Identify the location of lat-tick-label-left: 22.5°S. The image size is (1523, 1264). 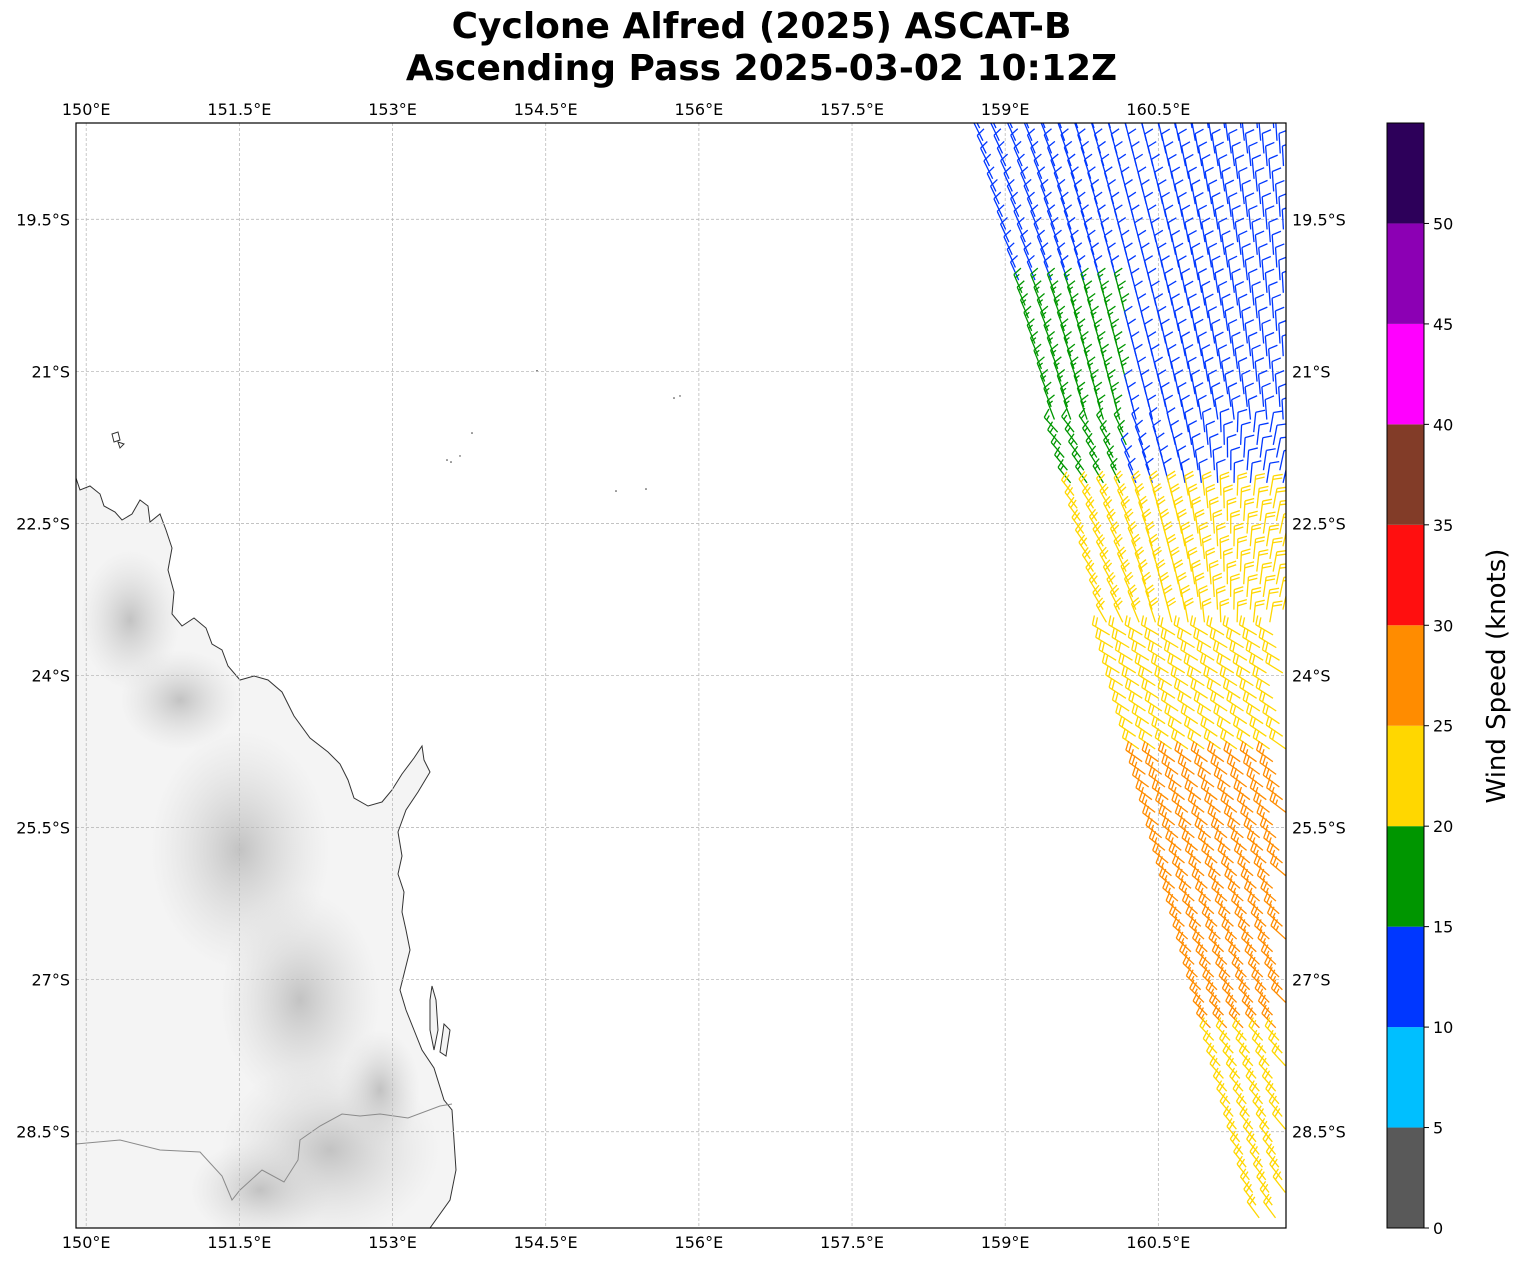
(43, 523).